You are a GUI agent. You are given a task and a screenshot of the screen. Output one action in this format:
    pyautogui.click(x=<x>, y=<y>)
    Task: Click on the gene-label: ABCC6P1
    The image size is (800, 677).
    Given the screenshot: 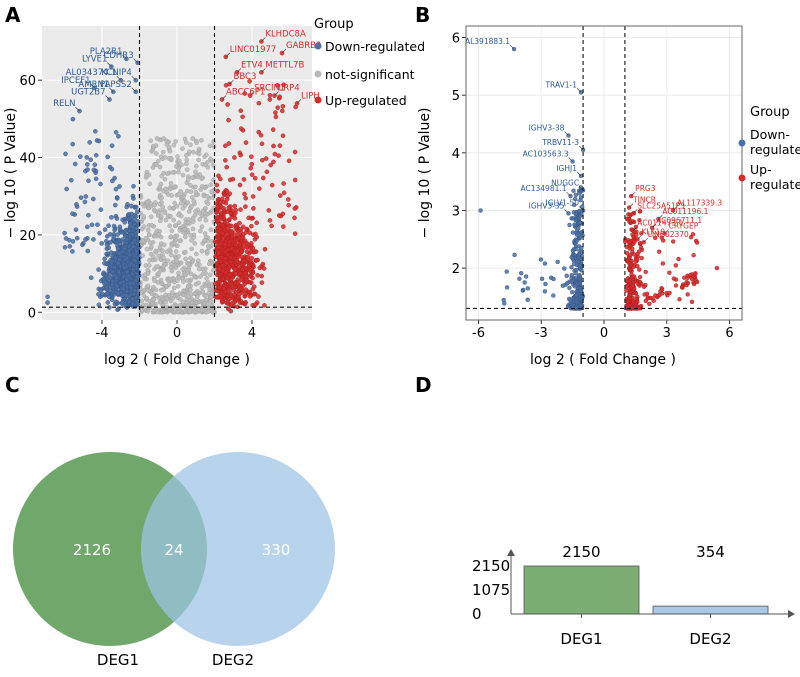 What is the action you would take?
    pyautogui.click(x=245, y=93)
    